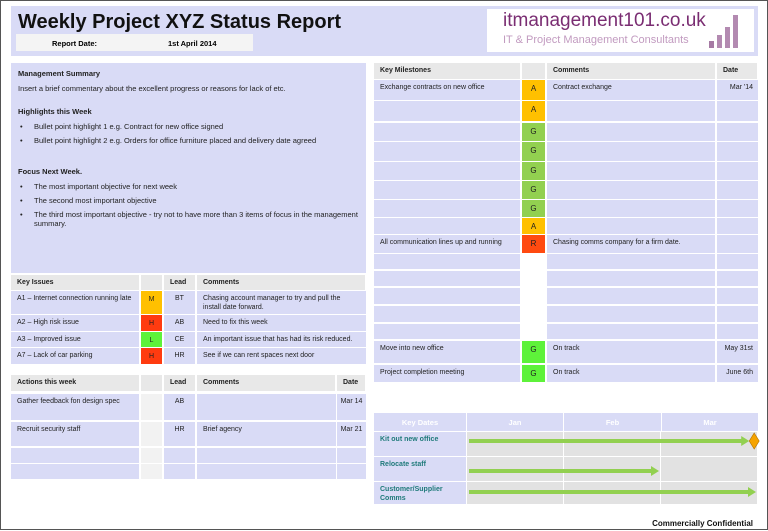 This screenshot has width=768, height=531. I want to click on issue-lead: HR, so click(179, 356).